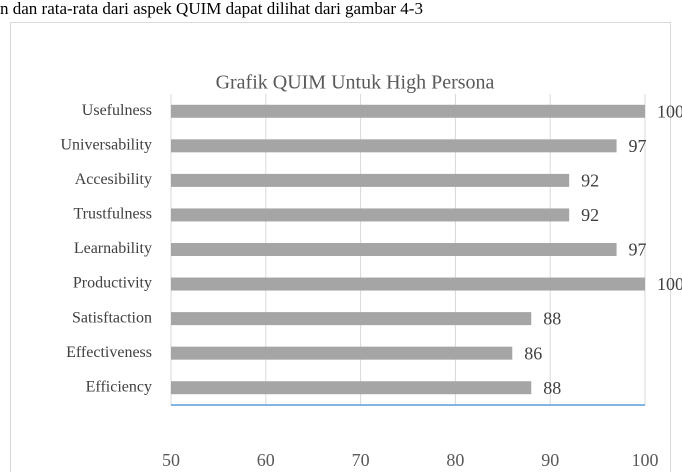  Describe the element at coordinates (119, 386) in the screenshot. I see `y-tick-label: Efficiency` at that location.